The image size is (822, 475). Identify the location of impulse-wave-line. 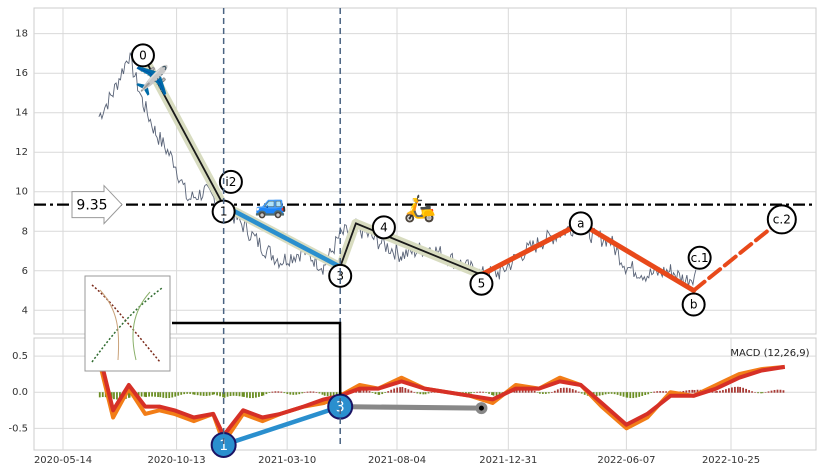
(183, 130).